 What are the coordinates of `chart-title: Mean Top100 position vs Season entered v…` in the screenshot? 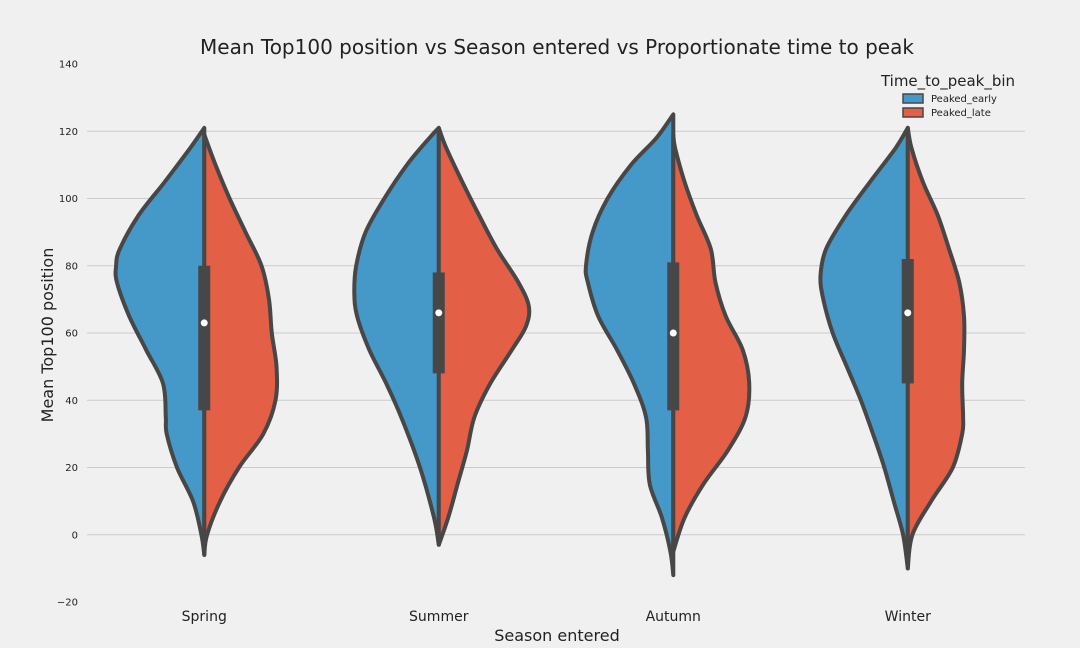 It's located at (557, 47).